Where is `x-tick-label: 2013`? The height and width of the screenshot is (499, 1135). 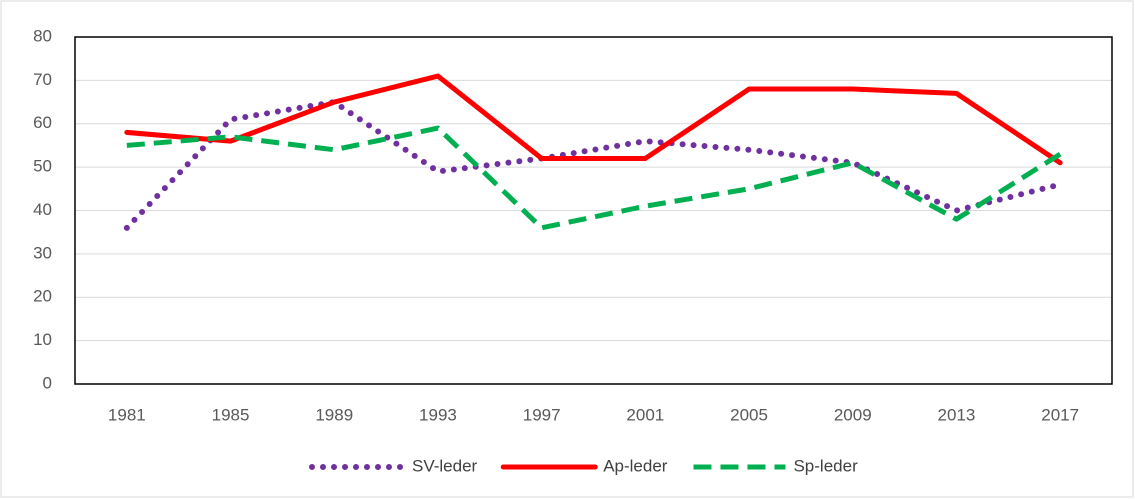 x-tick-label: 2013 is located at coordinates (957, 414).